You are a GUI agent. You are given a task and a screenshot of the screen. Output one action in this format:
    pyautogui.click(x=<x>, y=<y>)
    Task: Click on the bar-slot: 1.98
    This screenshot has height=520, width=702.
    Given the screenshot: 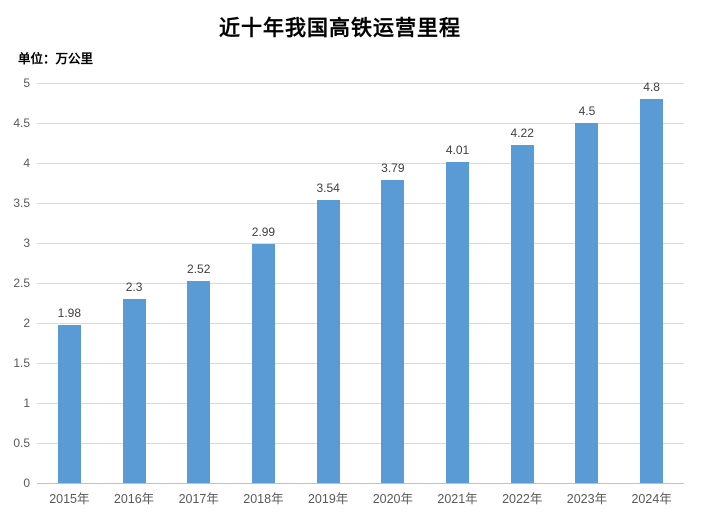 What is the action you would take?
    pyautogui.click(x=69, y=283)
    